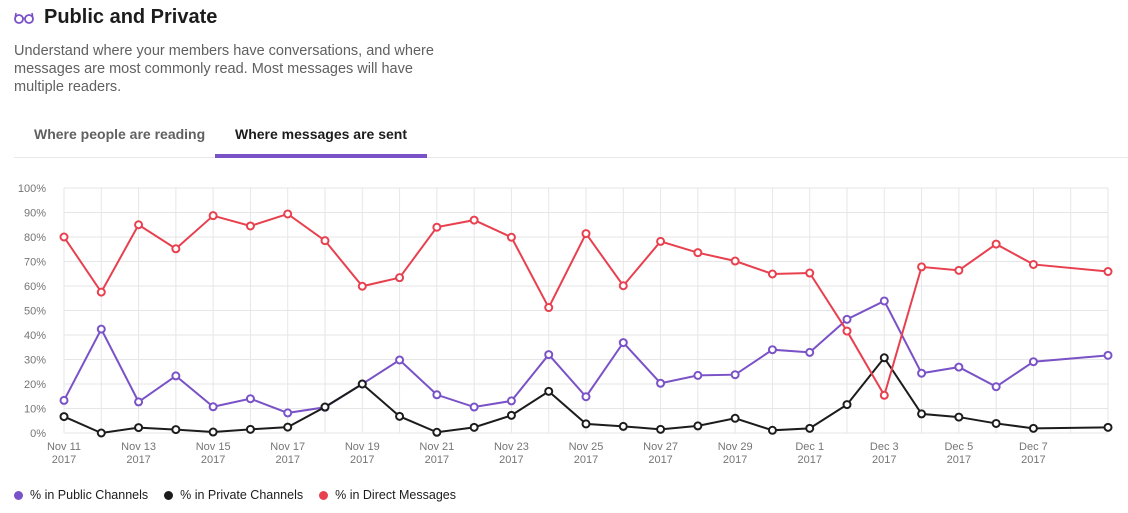 The width and height of the screenshot is (1128, 513). What do you see at coordinates (362, 447) in the screenshot?
I see `x-tick-label: Nov 19` at bounding box center [362, 447].